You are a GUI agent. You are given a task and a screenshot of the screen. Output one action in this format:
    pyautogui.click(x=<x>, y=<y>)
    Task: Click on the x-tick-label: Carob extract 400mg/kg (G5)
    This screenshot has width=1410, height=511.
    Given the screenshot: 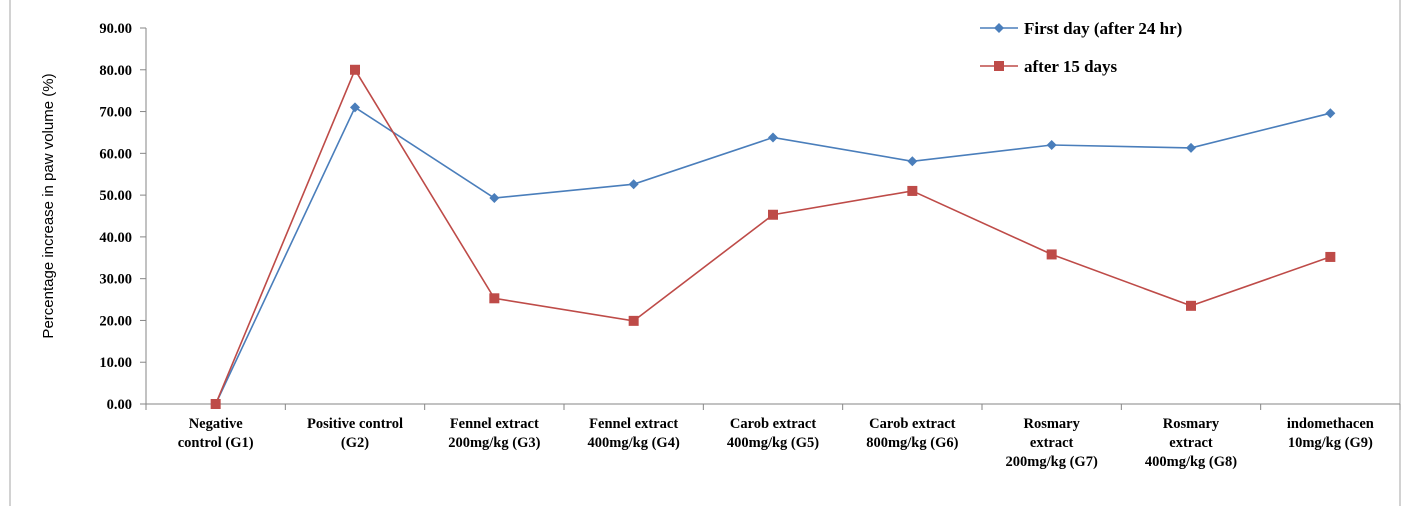 What is the action you would take?
    pyautogui.click(x=773, y=433)
    